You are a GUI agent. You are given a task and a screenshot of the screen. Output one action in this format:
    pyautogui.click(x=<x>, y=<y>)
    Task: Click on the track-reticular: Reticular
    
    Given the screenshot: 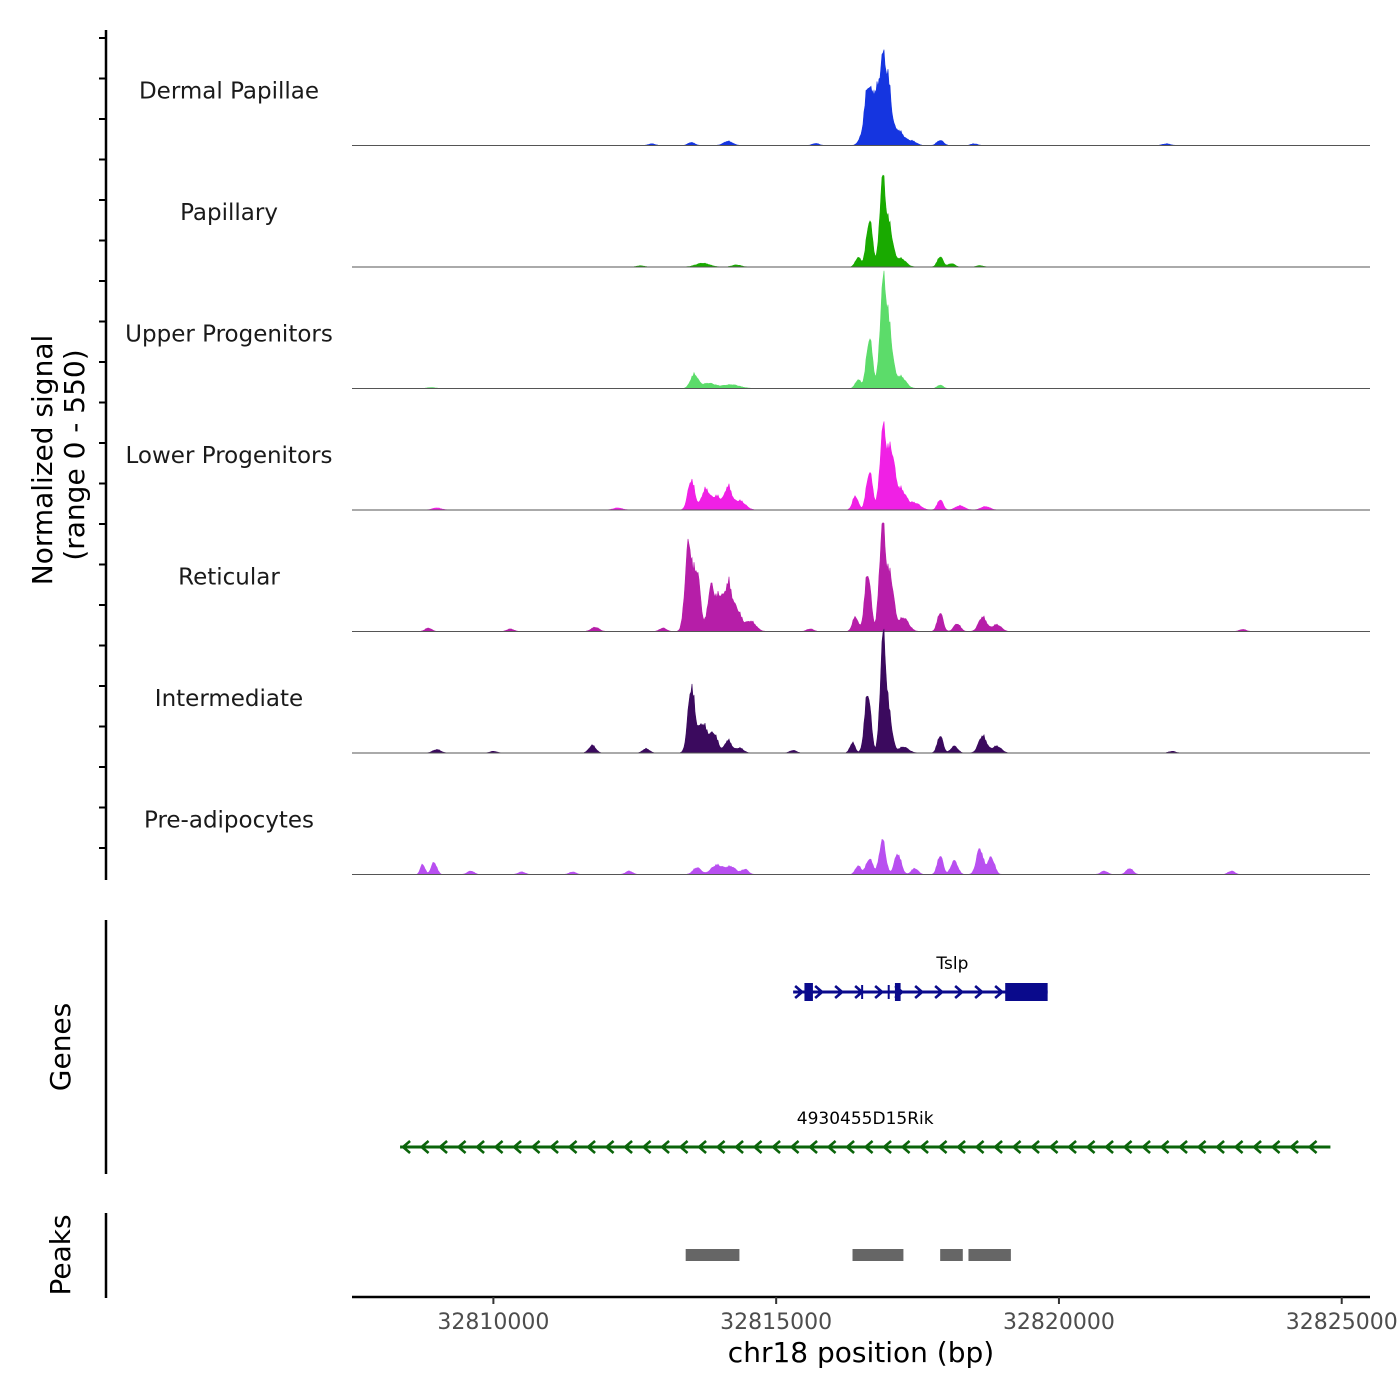 What is the action you would take?
    pyautogui.click(x=774, y=577)
    